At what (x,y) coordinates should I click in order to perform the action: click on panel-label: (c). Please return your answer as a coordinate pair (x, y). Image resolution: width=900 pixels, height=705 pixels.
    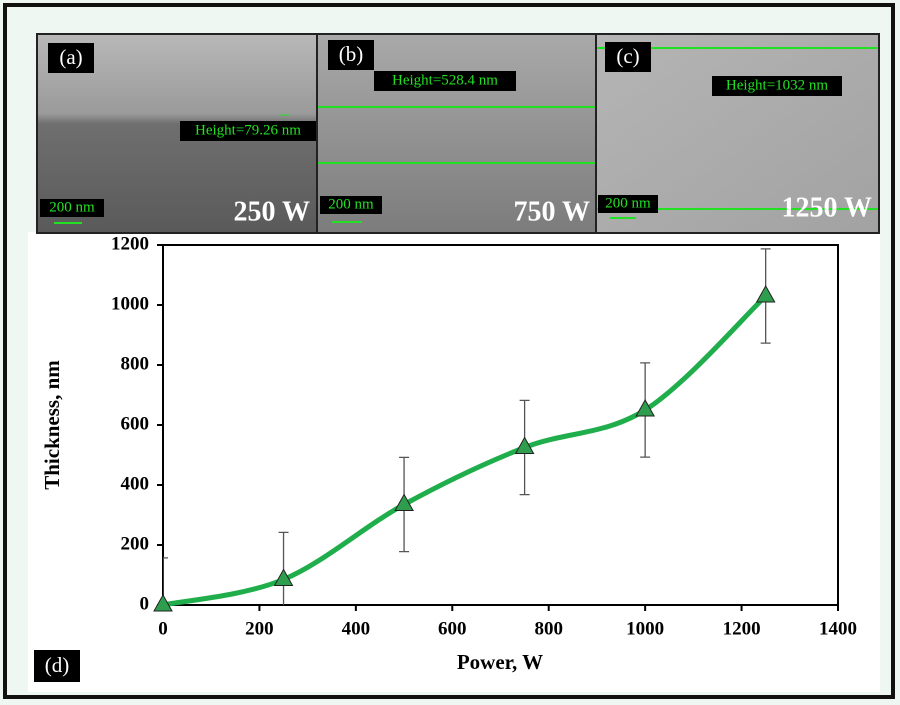
    Looking at the image, I should click on (627, 56).